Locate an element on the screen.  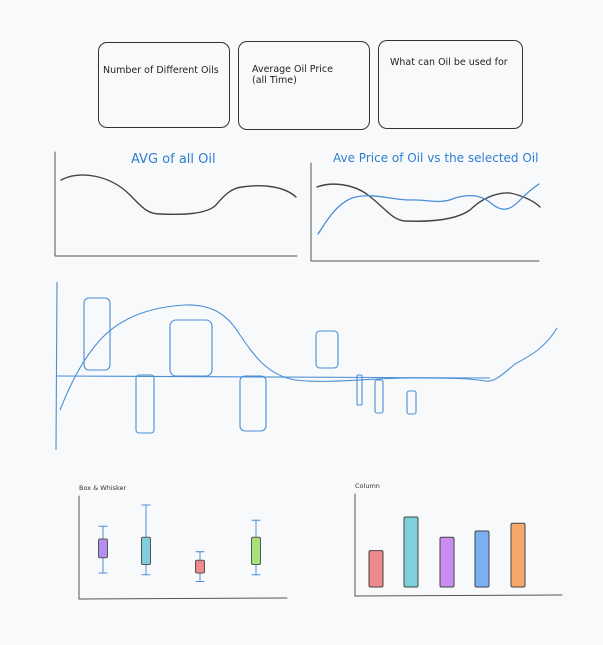
kpi-card-label: Number of Different Oils is located at coordinates (161, 70).